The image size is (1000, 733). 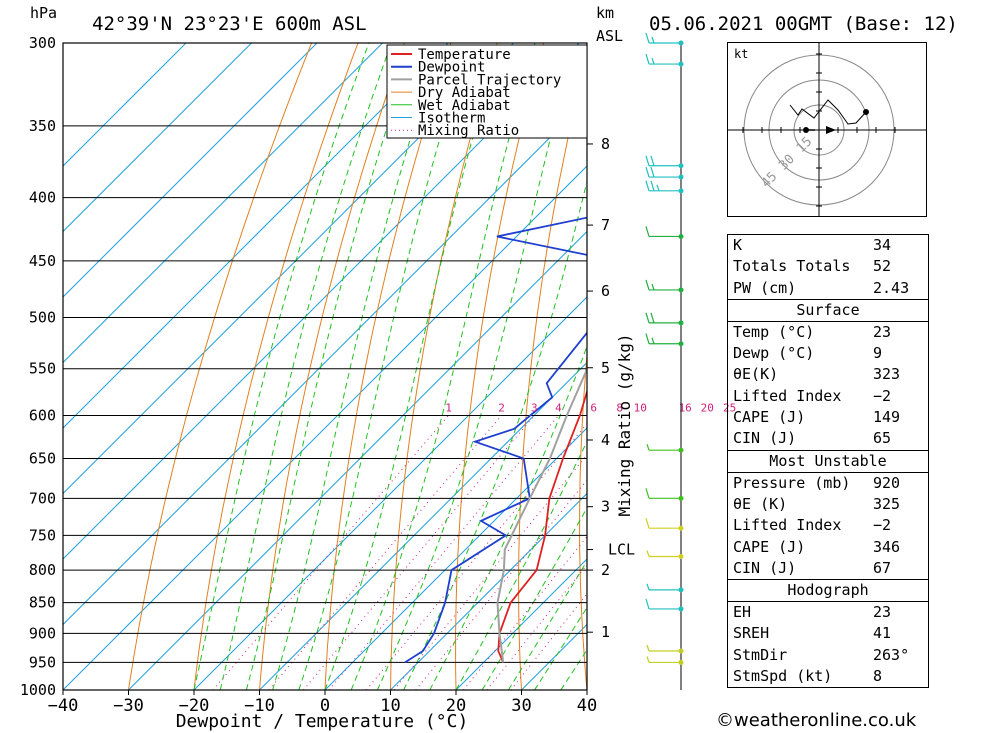 I want to click on mixing-ratio-label: 16, so click(x=685, y=407).